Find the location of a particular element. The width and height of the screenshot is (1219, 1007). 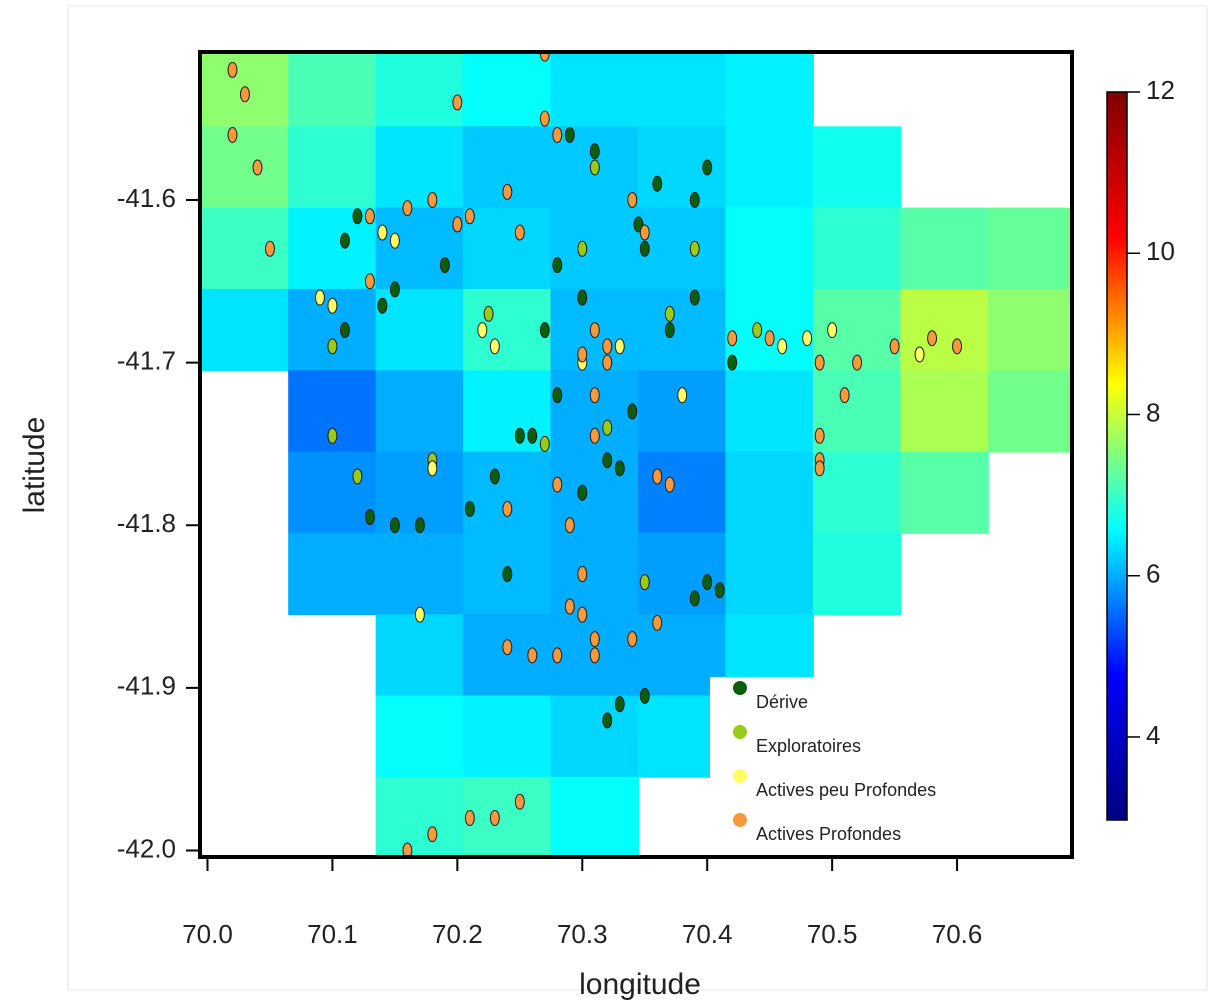

x-tick-label: 70.1 is located at coordinates (332, 934).